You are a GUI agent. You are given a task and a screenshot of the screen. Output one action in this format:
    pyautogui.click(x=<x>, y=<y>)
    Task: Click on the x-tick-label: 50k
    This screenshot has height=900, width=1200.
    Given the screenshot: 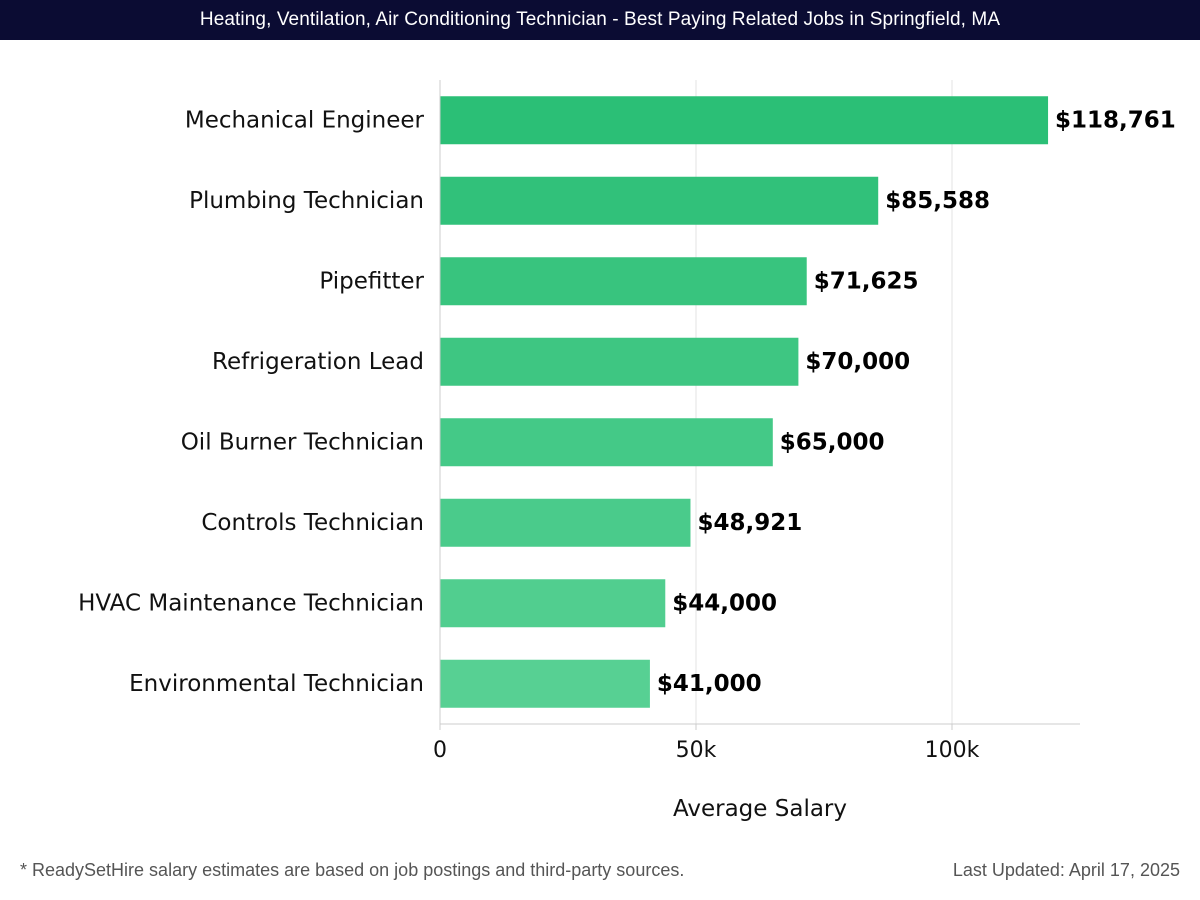 What is the action you would take?
    pyautogui.click(x=696, y=750)
    